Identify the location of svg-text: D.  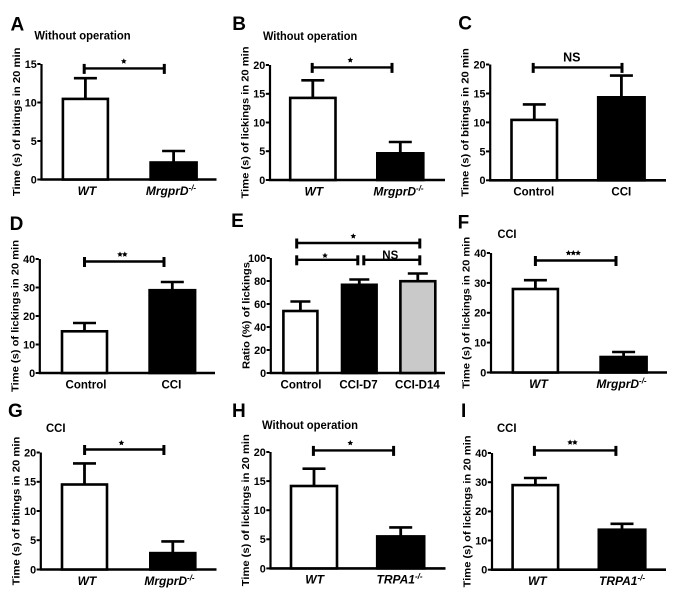
(17, 224).